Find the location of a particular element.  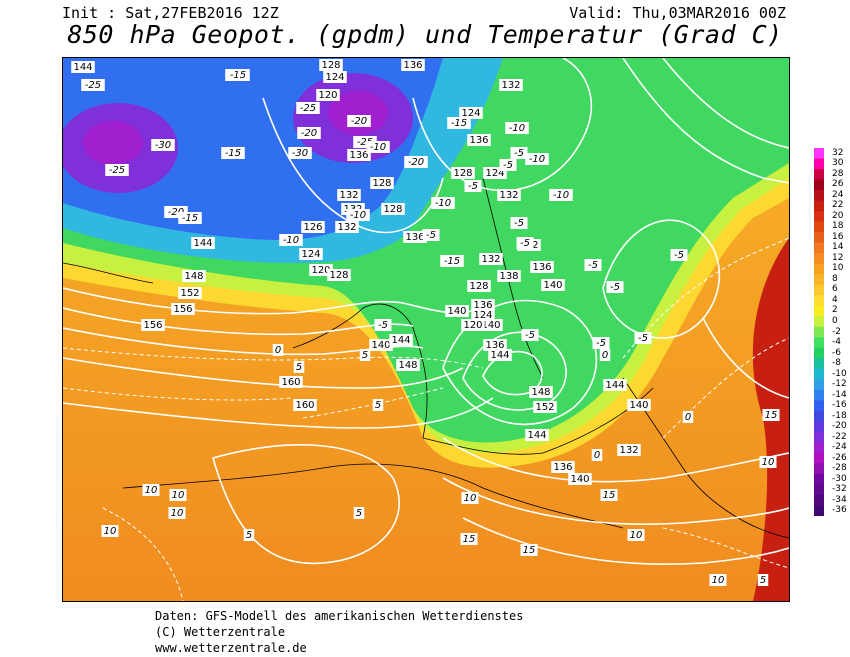

legend-label: -24 is located at coordinates (839, 447).